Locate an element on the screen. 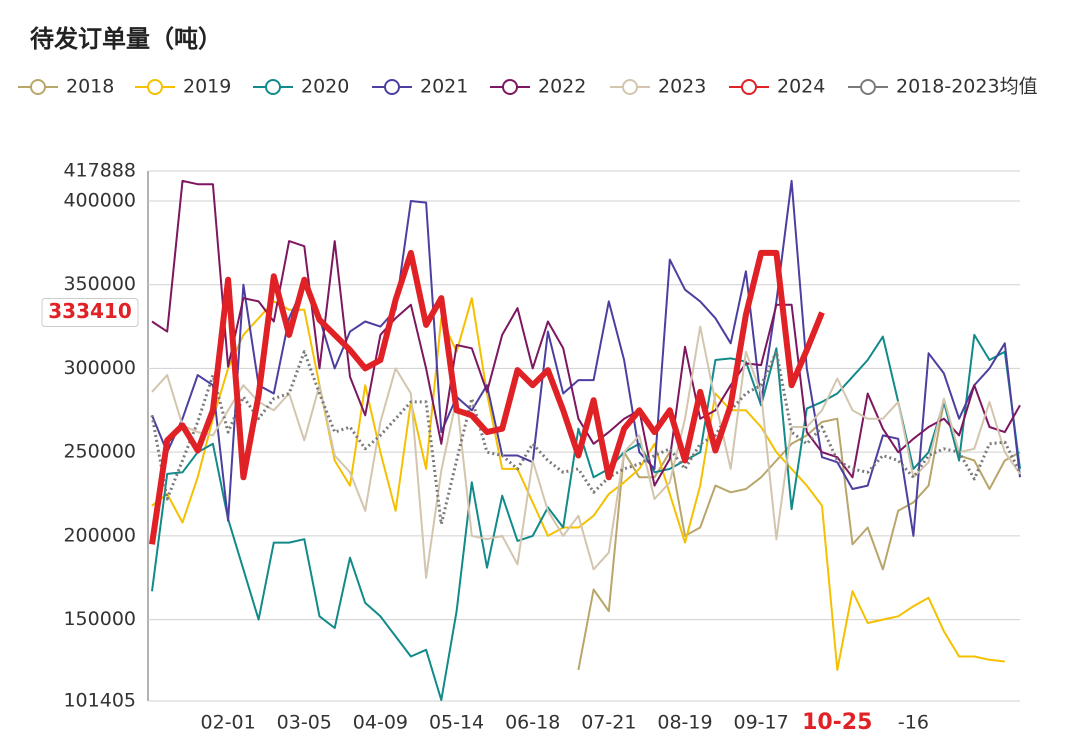 Image resolution: width=1080 pixels, height=747 pixels. legend-label: 2022 is located at coordinates (562, 87).